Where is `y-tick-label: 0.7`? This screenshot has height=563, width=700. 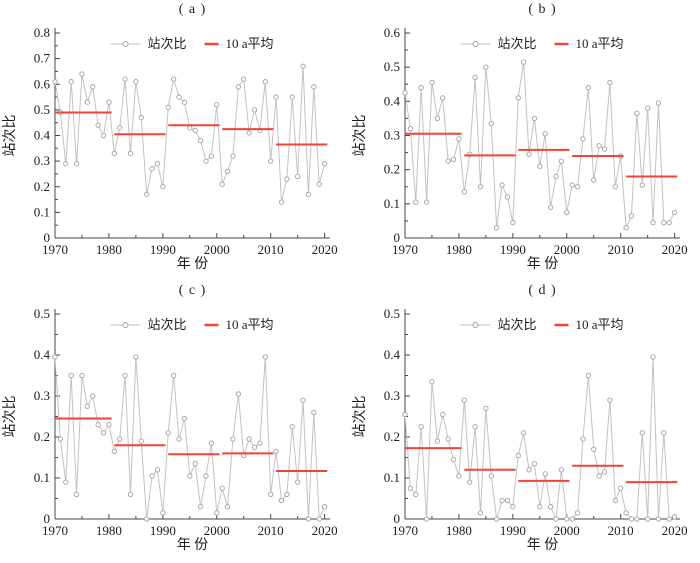 y-tick-label: 0.7 is located at coordinates (42, 58).